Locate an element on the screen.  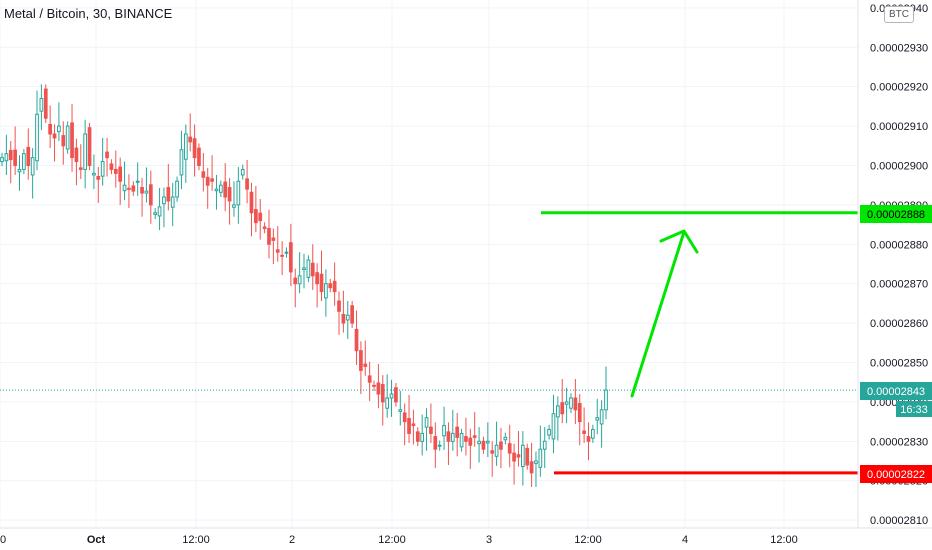
y-tick-label: 0.00002900 is located at coordinates (899, 166).